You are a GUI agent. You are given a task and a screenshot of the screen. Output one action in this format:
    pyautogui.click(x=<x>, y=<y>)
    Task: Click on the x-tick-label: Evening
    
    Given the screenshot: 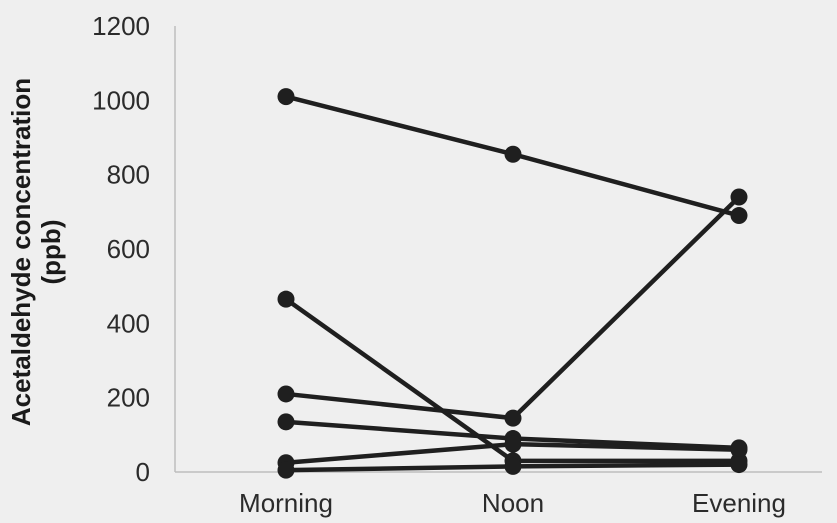 What is the action you would take?
    pyautogui.click(x=739, y=503)
    